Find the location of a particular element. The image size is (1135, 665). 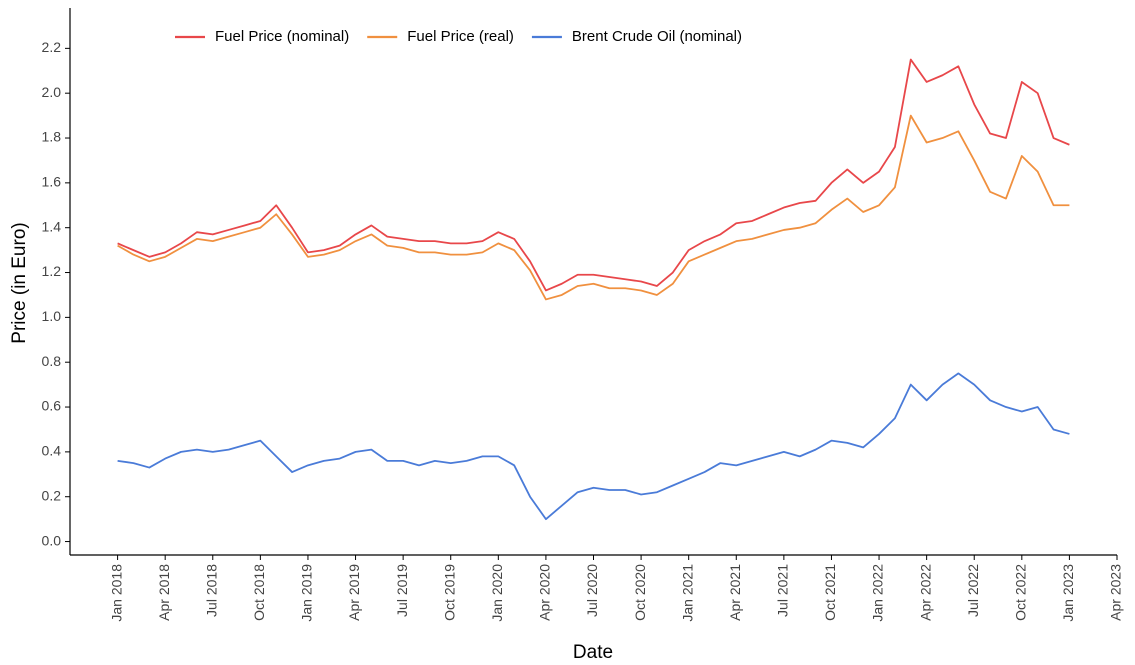

y-tick-label: 0.2 is located at coordinates (52, 495).